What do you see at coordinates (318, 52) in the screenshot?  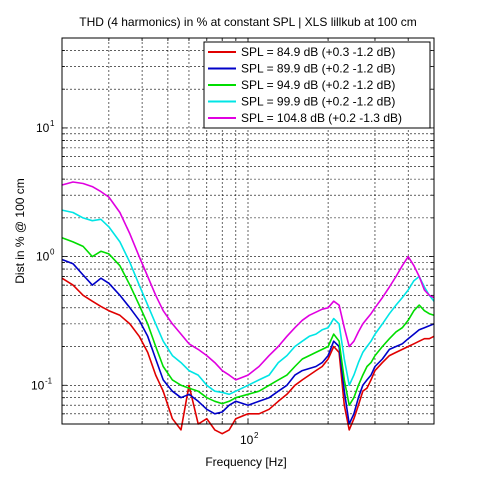 I see `legend-label-1: SPL = 84.9 dB (+0.3 -1.2 dB)` at bounding box center [318, 52].